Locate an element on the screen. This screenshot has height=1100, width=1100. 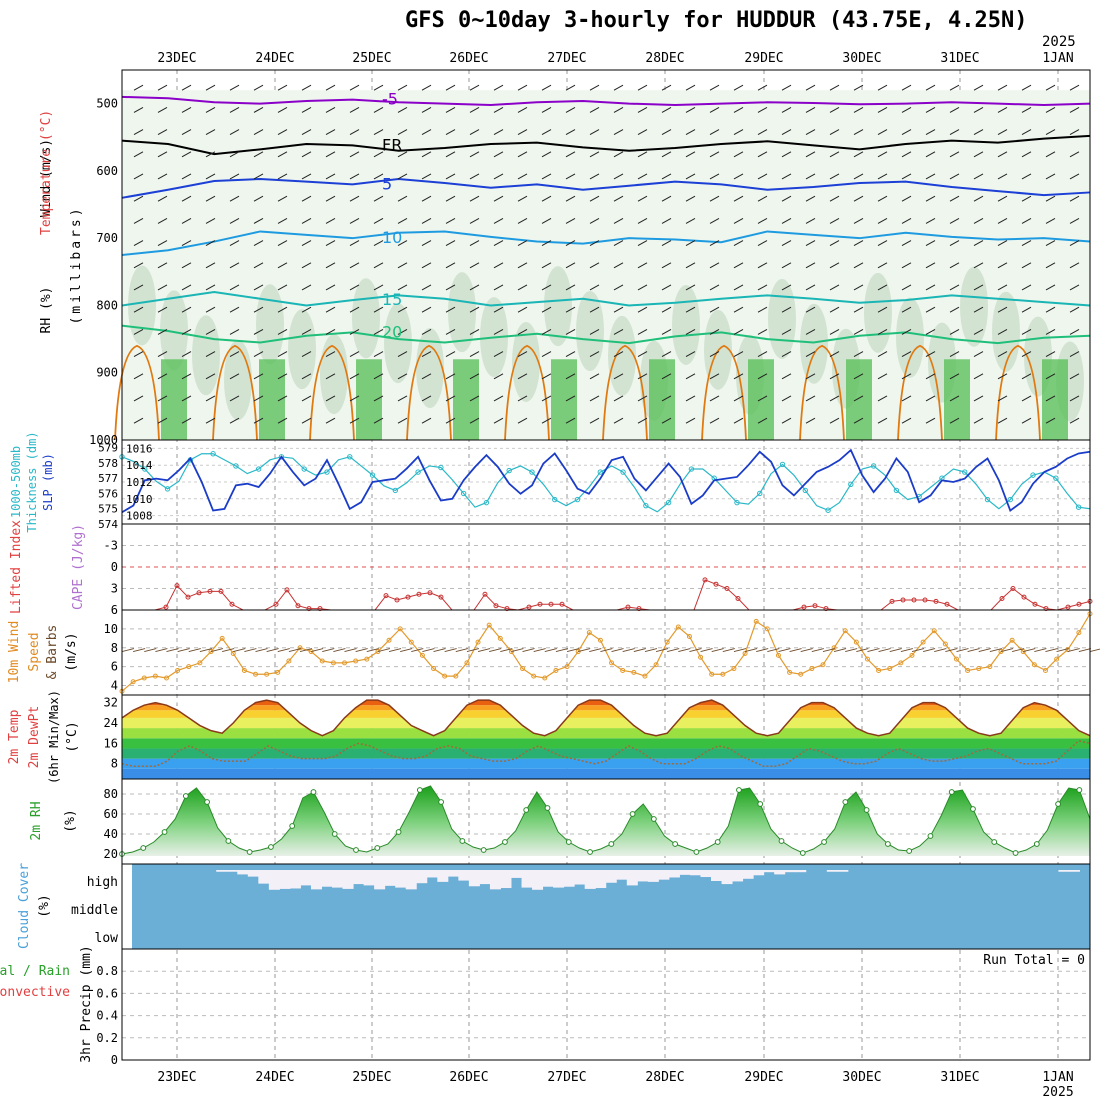
pressure-tick: 500 is located at coordinates (107, 104).